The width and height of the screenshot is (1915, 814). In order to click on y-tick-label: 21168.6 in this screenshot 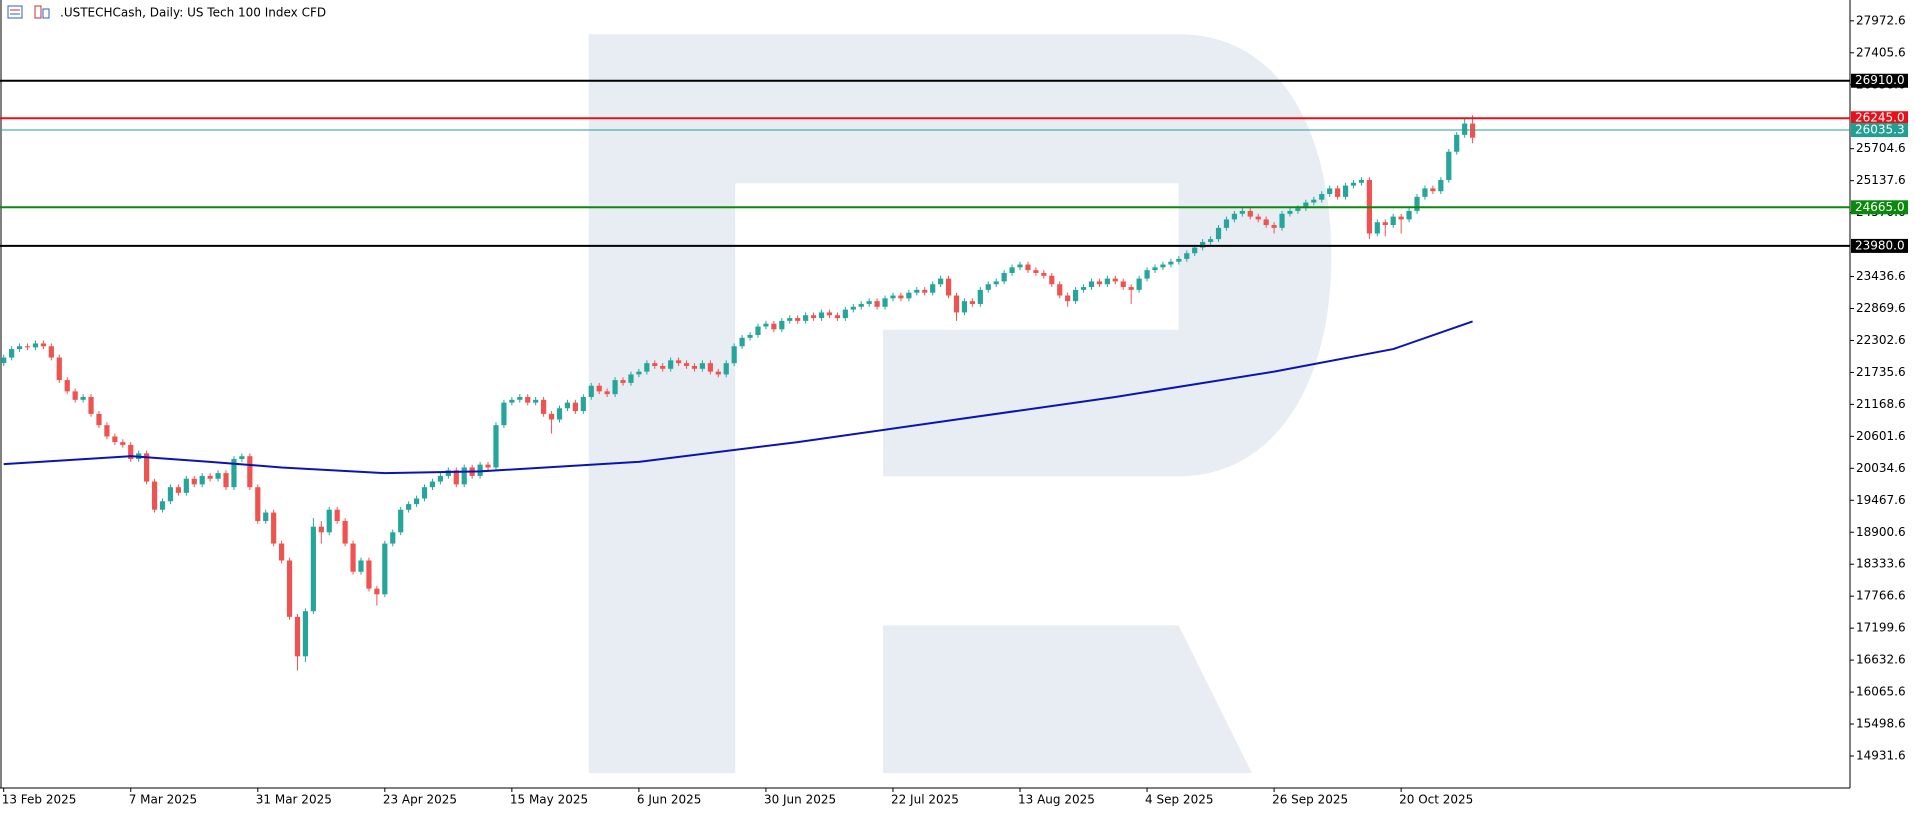, I will do `click(1881, 404)`.